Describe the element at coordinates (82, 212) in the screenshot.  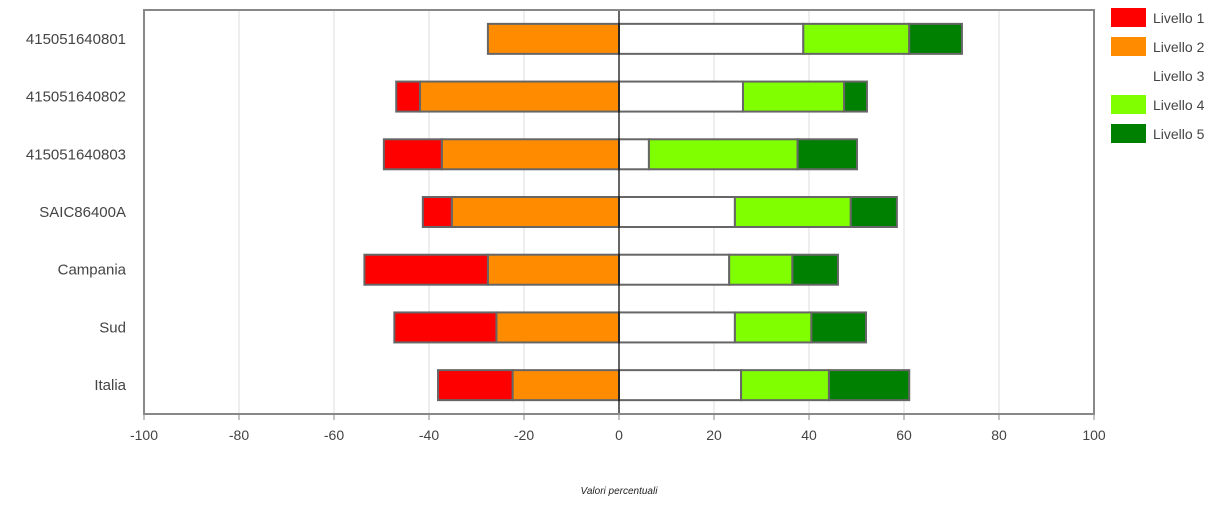
I see `category-label: SAIC86400A` at that location.